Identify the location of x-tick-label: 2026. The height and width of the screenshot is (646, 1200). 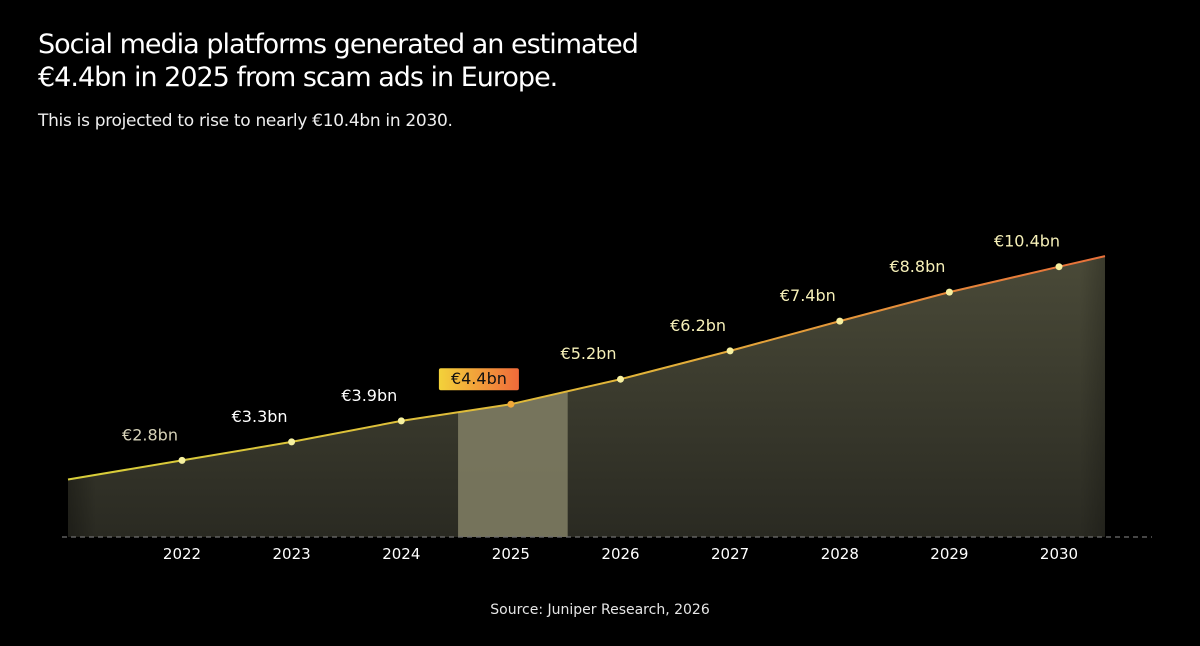
(620, 554).